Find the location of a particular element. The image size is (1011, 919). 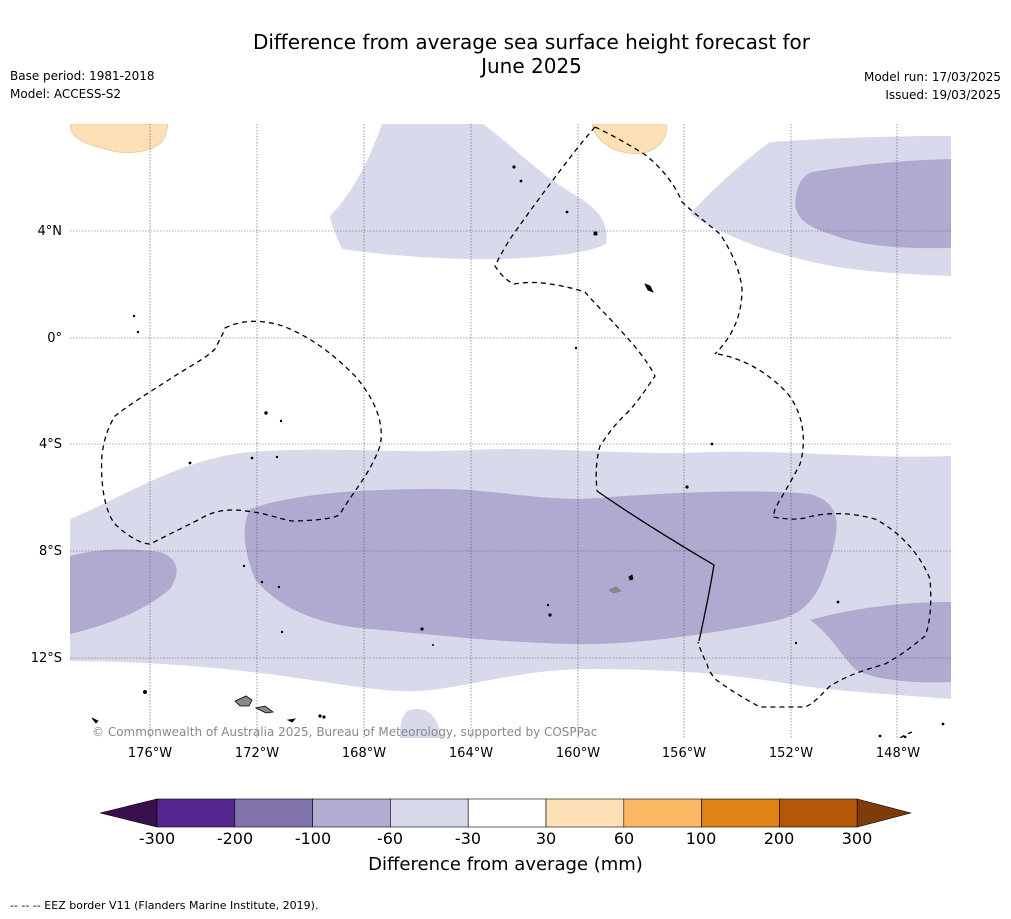

eez-border-east is located at coordinates (814, 530).